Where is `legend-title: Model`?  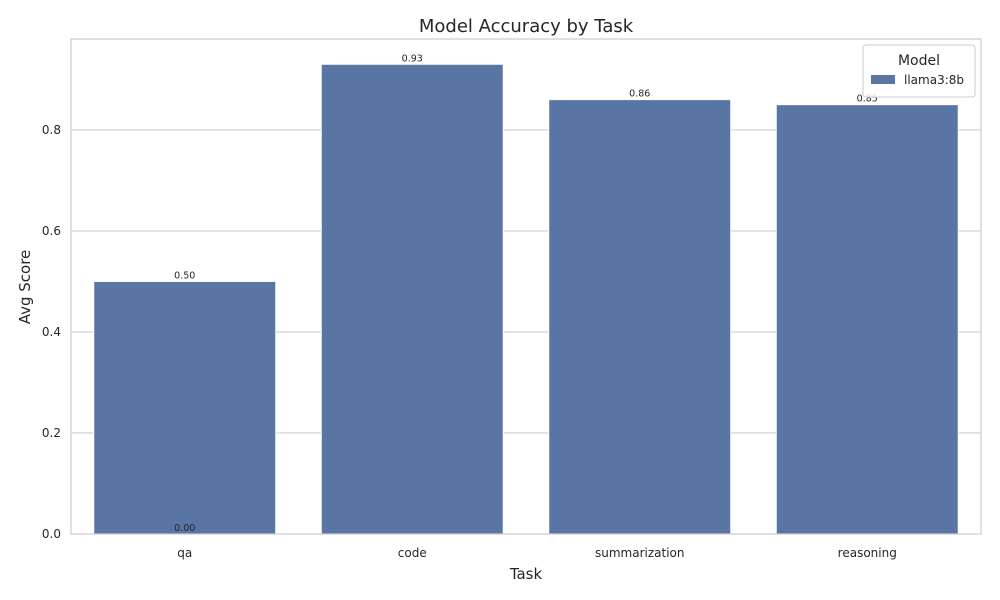
legend-title: Model is located at coordinates (919, 61).